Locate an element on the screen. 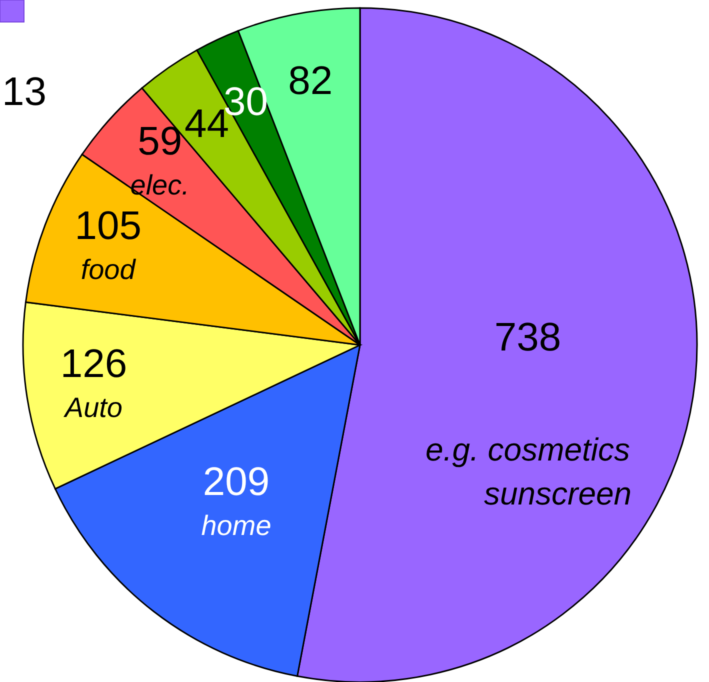 The width and height of the screenshot is (709, 682). data-label: 738 is located at coordinates (528, 338).